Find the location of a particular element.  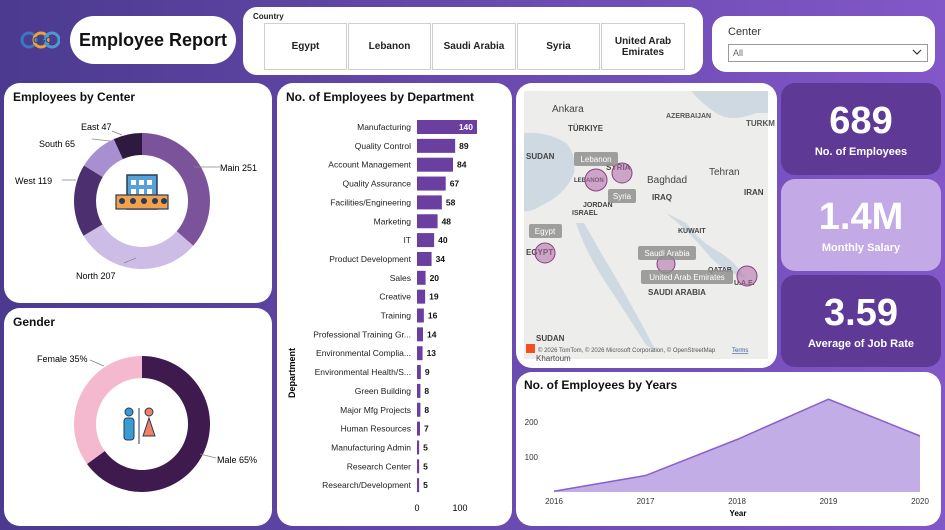

years-xtick: 2016 is located at coordinates (554, 501).